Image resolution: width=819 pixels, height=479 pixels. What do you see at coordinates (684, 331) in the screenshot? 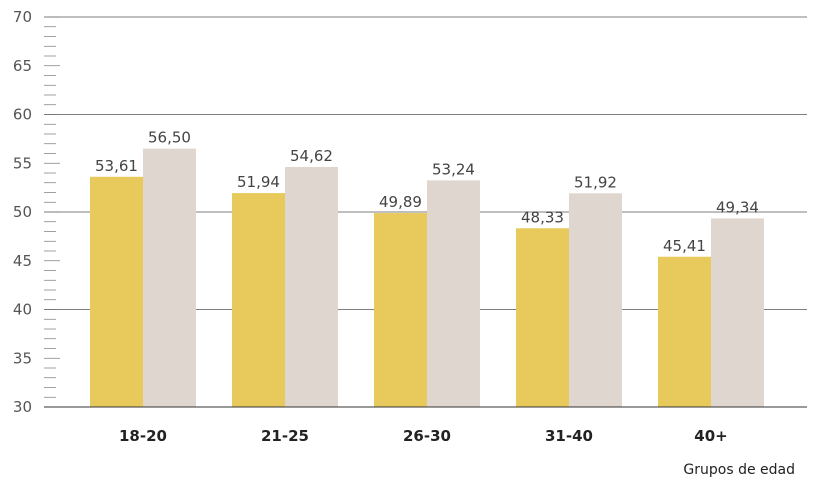
I see `bar-40+-series-1` at bounding box center [684, 331].